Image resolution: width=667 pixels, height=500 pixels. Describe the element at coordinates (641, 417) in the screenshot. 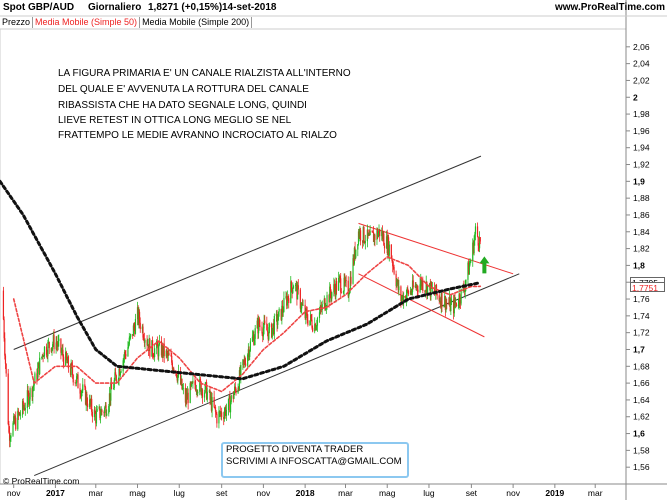

I see `y-tick-label: 1,62` at that location.